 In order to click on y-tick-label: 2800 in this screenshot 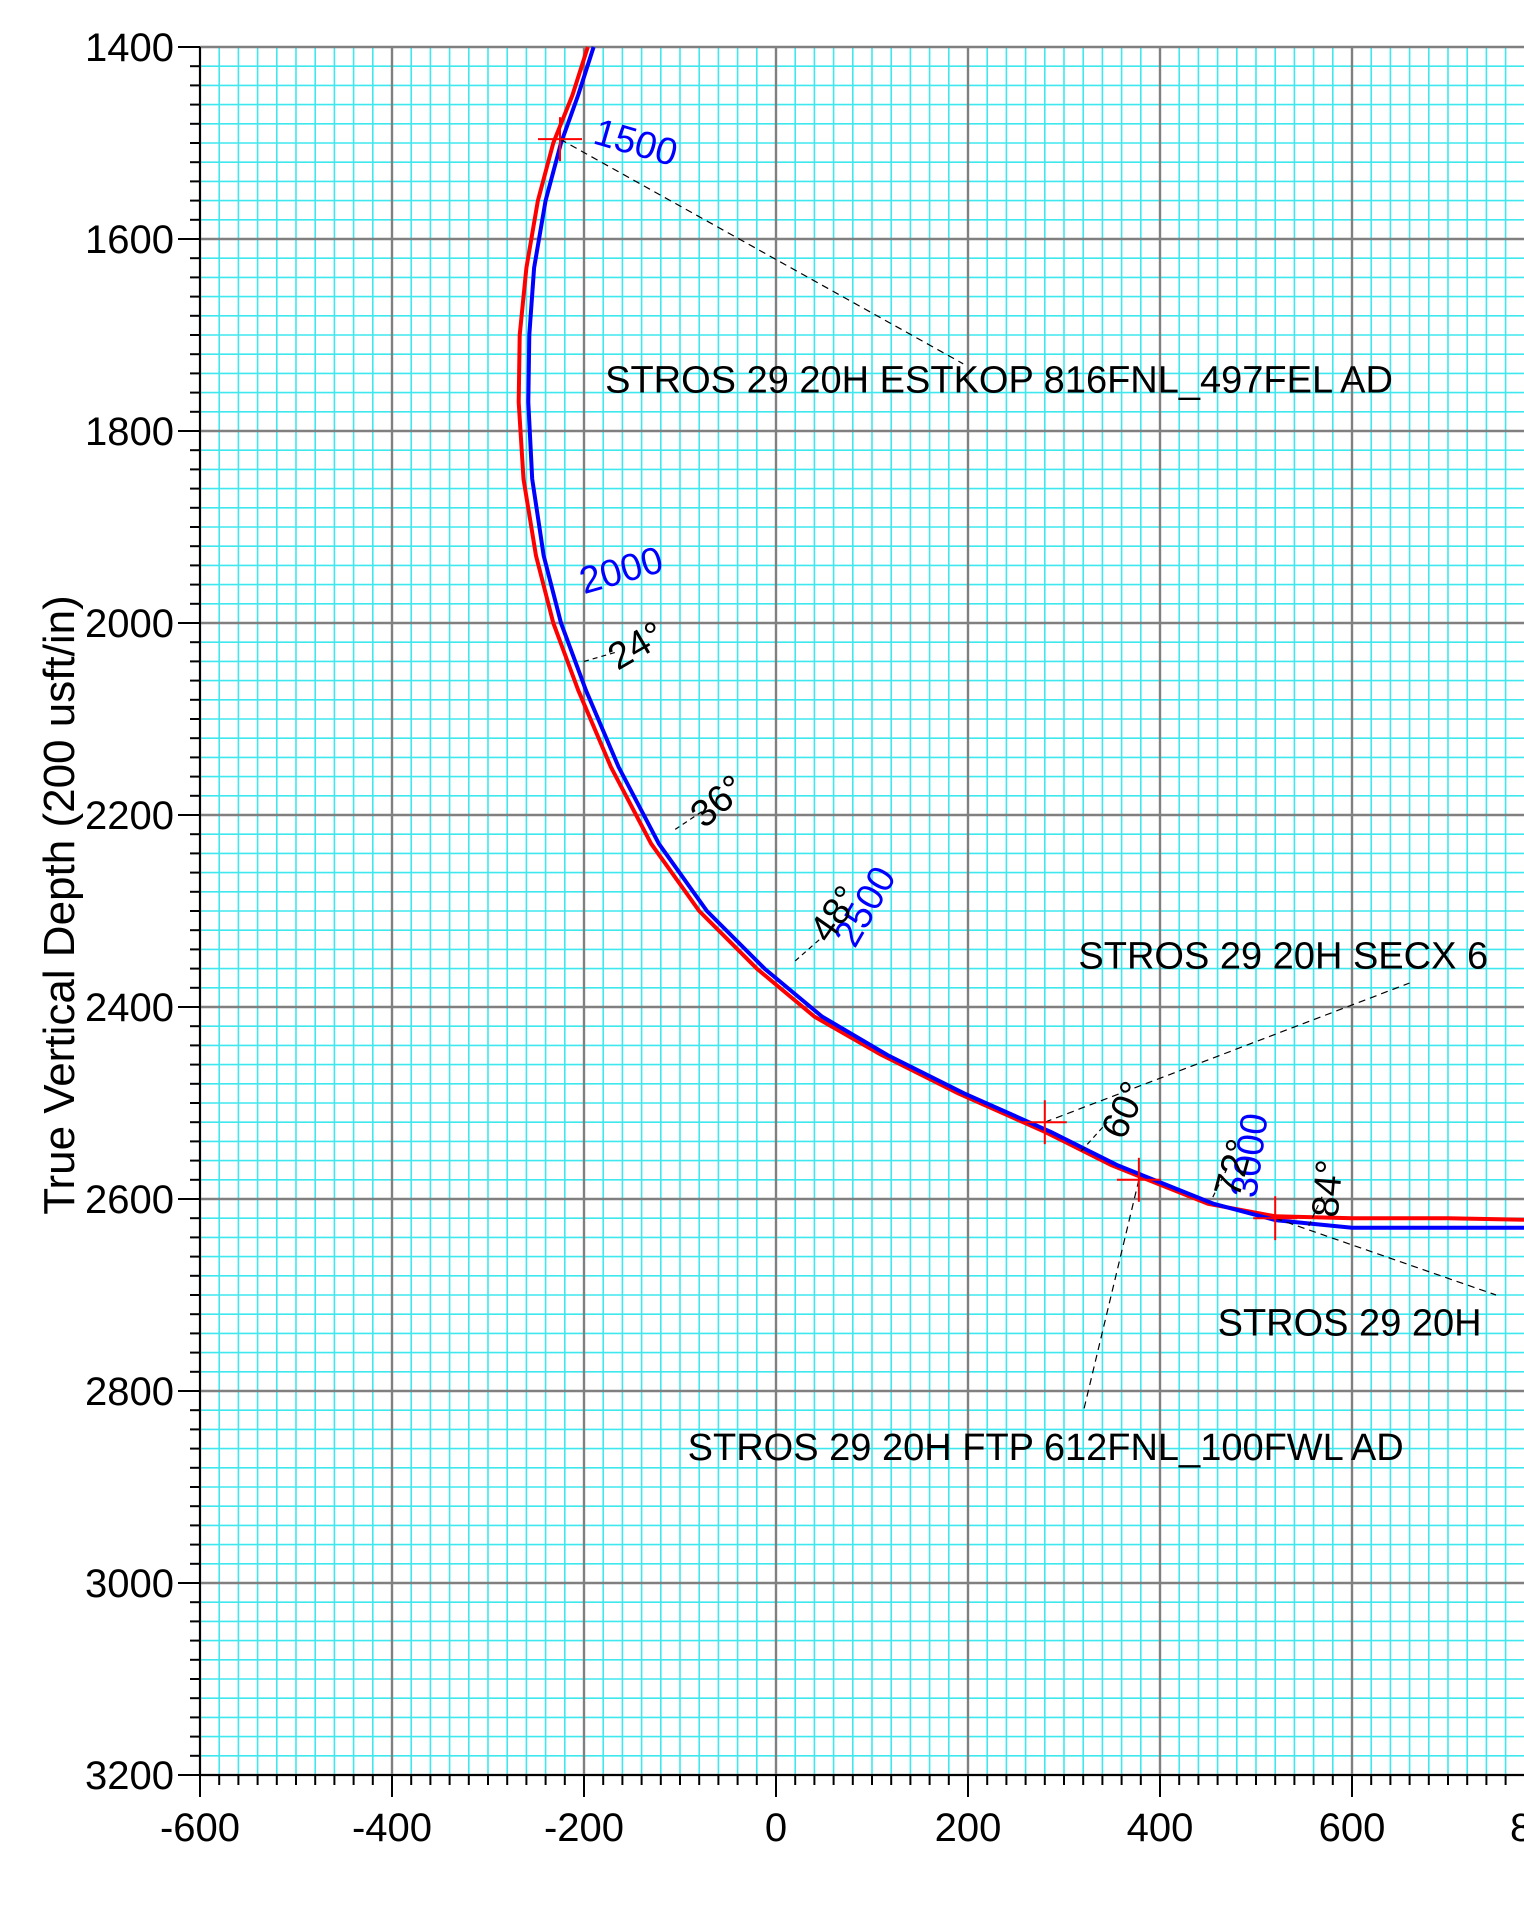, I will do `click(129, 1392)`.